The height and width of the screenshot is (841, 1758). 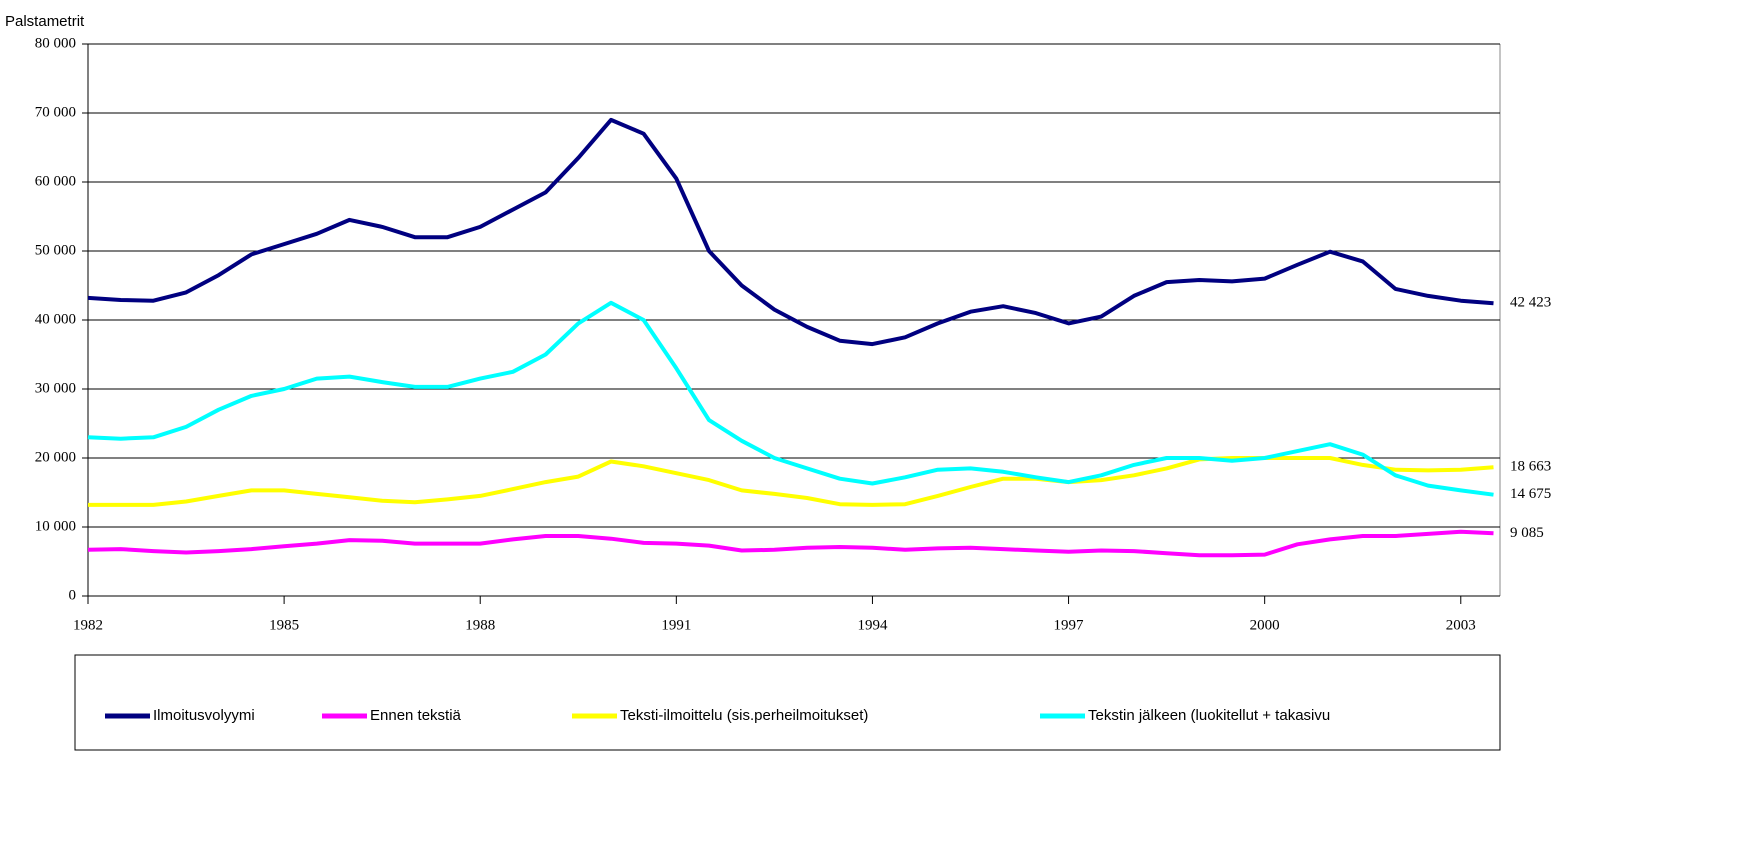 I want to click on y-tick-label: 0, so click(x=73, y=595).